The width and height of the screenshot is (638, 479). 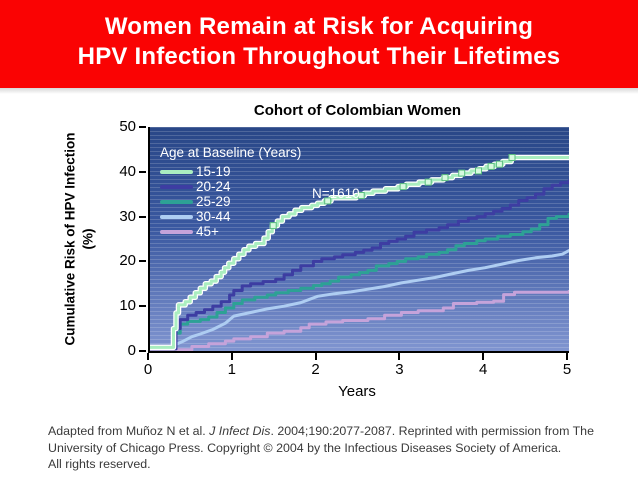 What do you see at coordinates (213, 216) in the screenshot?
I see `legend-label-30-44: 30-44` at bounding box center [213, 216].